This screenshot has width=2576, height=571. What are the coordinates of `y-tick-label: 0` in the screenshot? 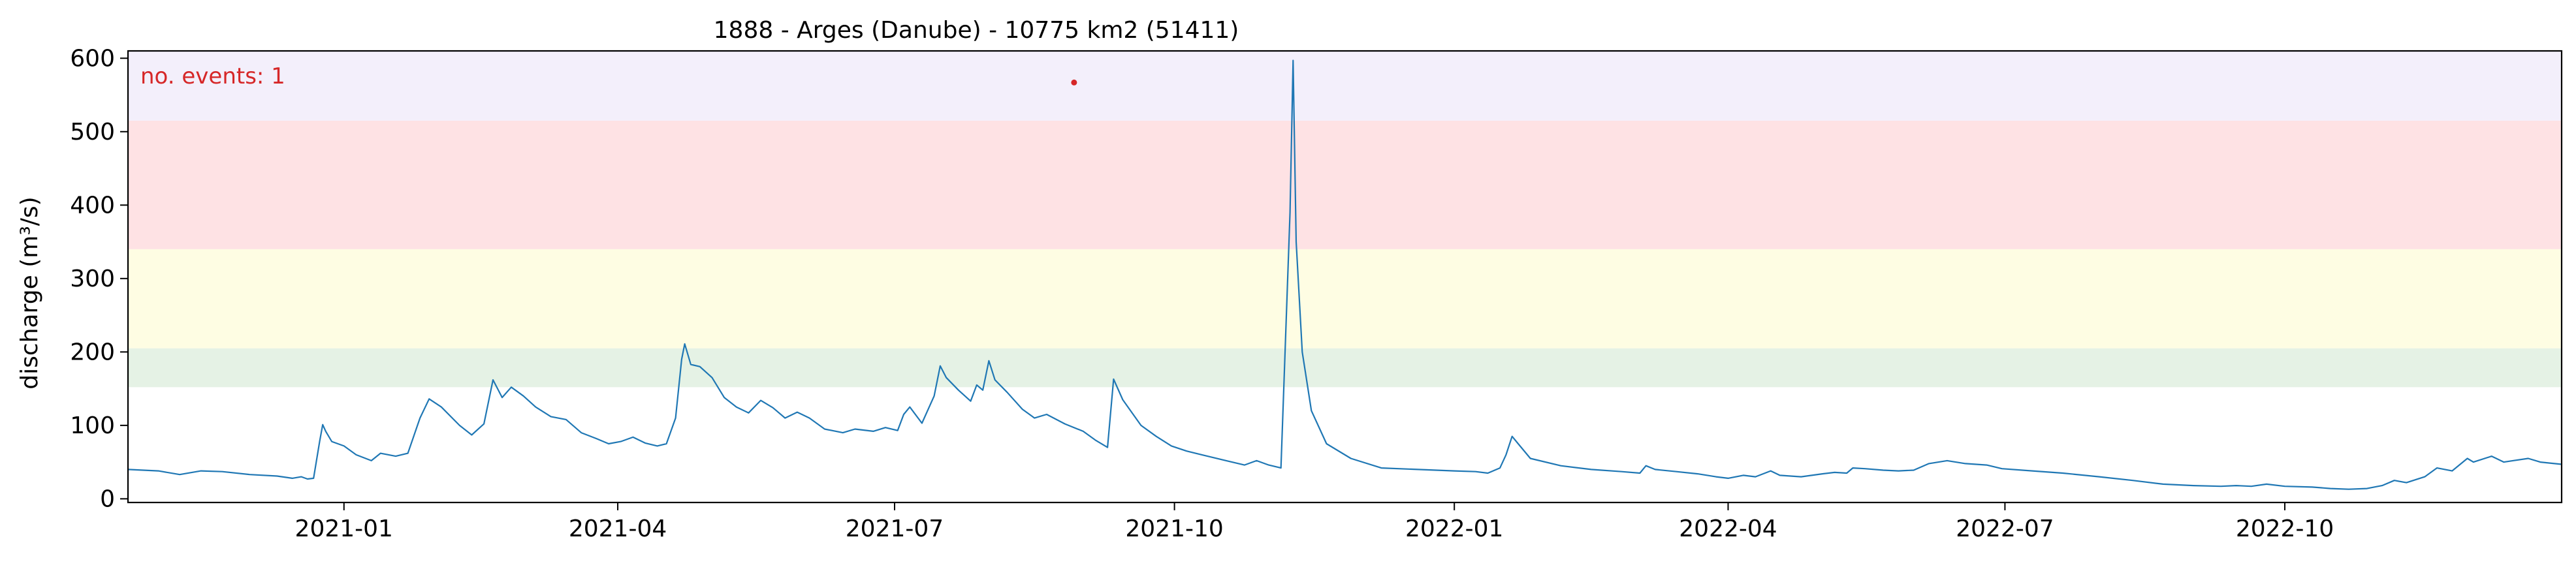 It's located at (108, 499).